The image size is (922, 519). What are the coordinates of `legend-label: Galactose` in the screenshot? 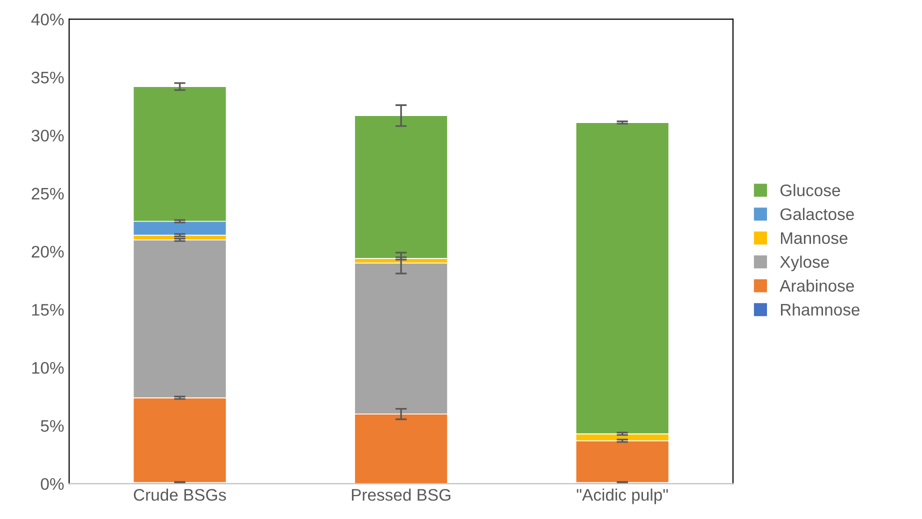 It's located at (817, 214).